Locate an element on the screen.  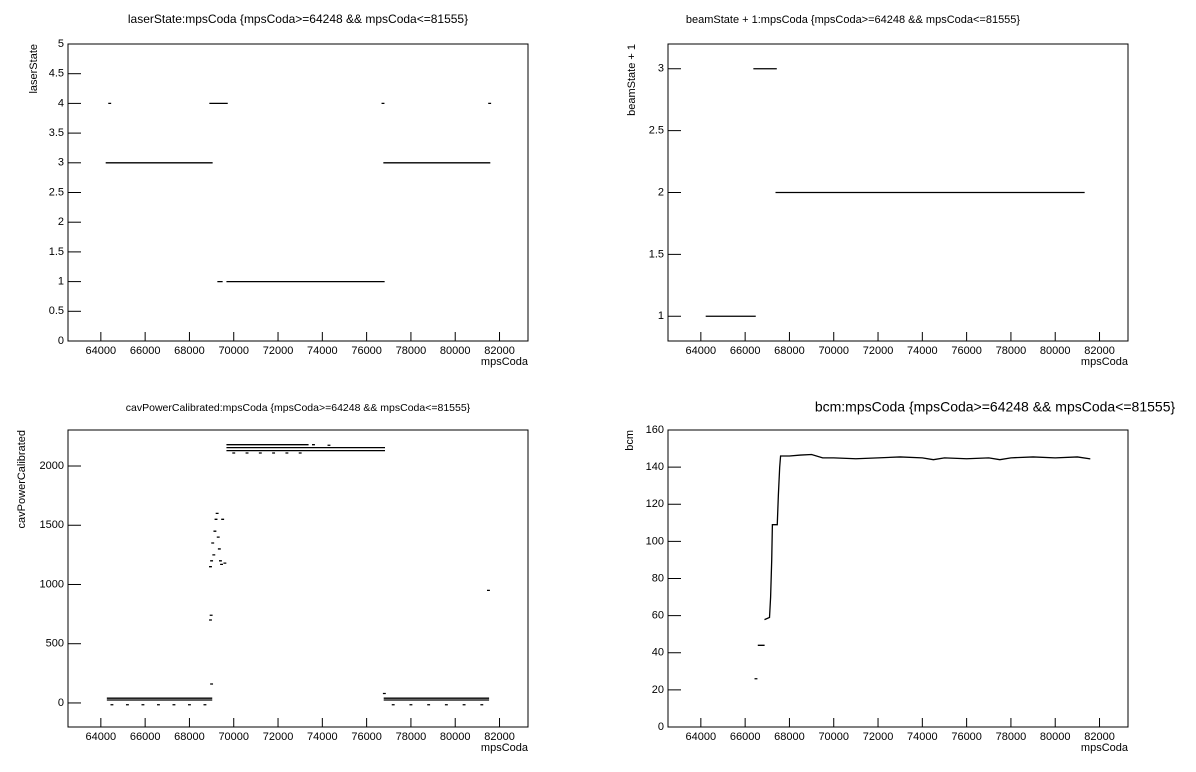
y-tick-label: 160 is located at coordinates (655, 430).